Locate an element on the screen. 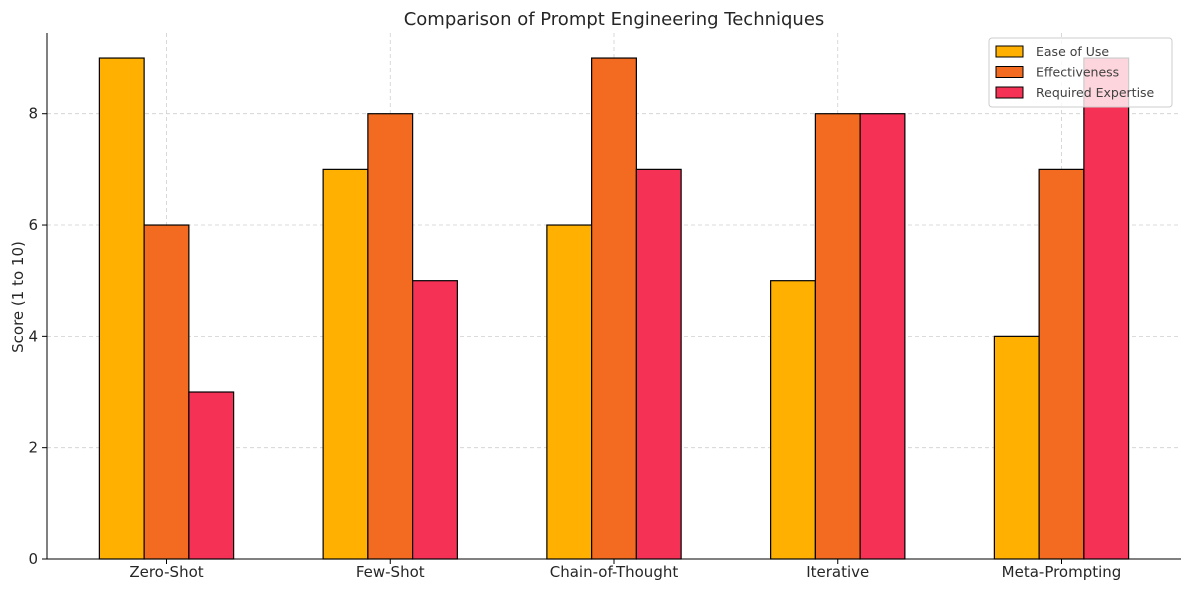 This screenshot has height=594, width=1189. bar-ease-of-use-chain-of-thought is located at coordinates (569, 392).